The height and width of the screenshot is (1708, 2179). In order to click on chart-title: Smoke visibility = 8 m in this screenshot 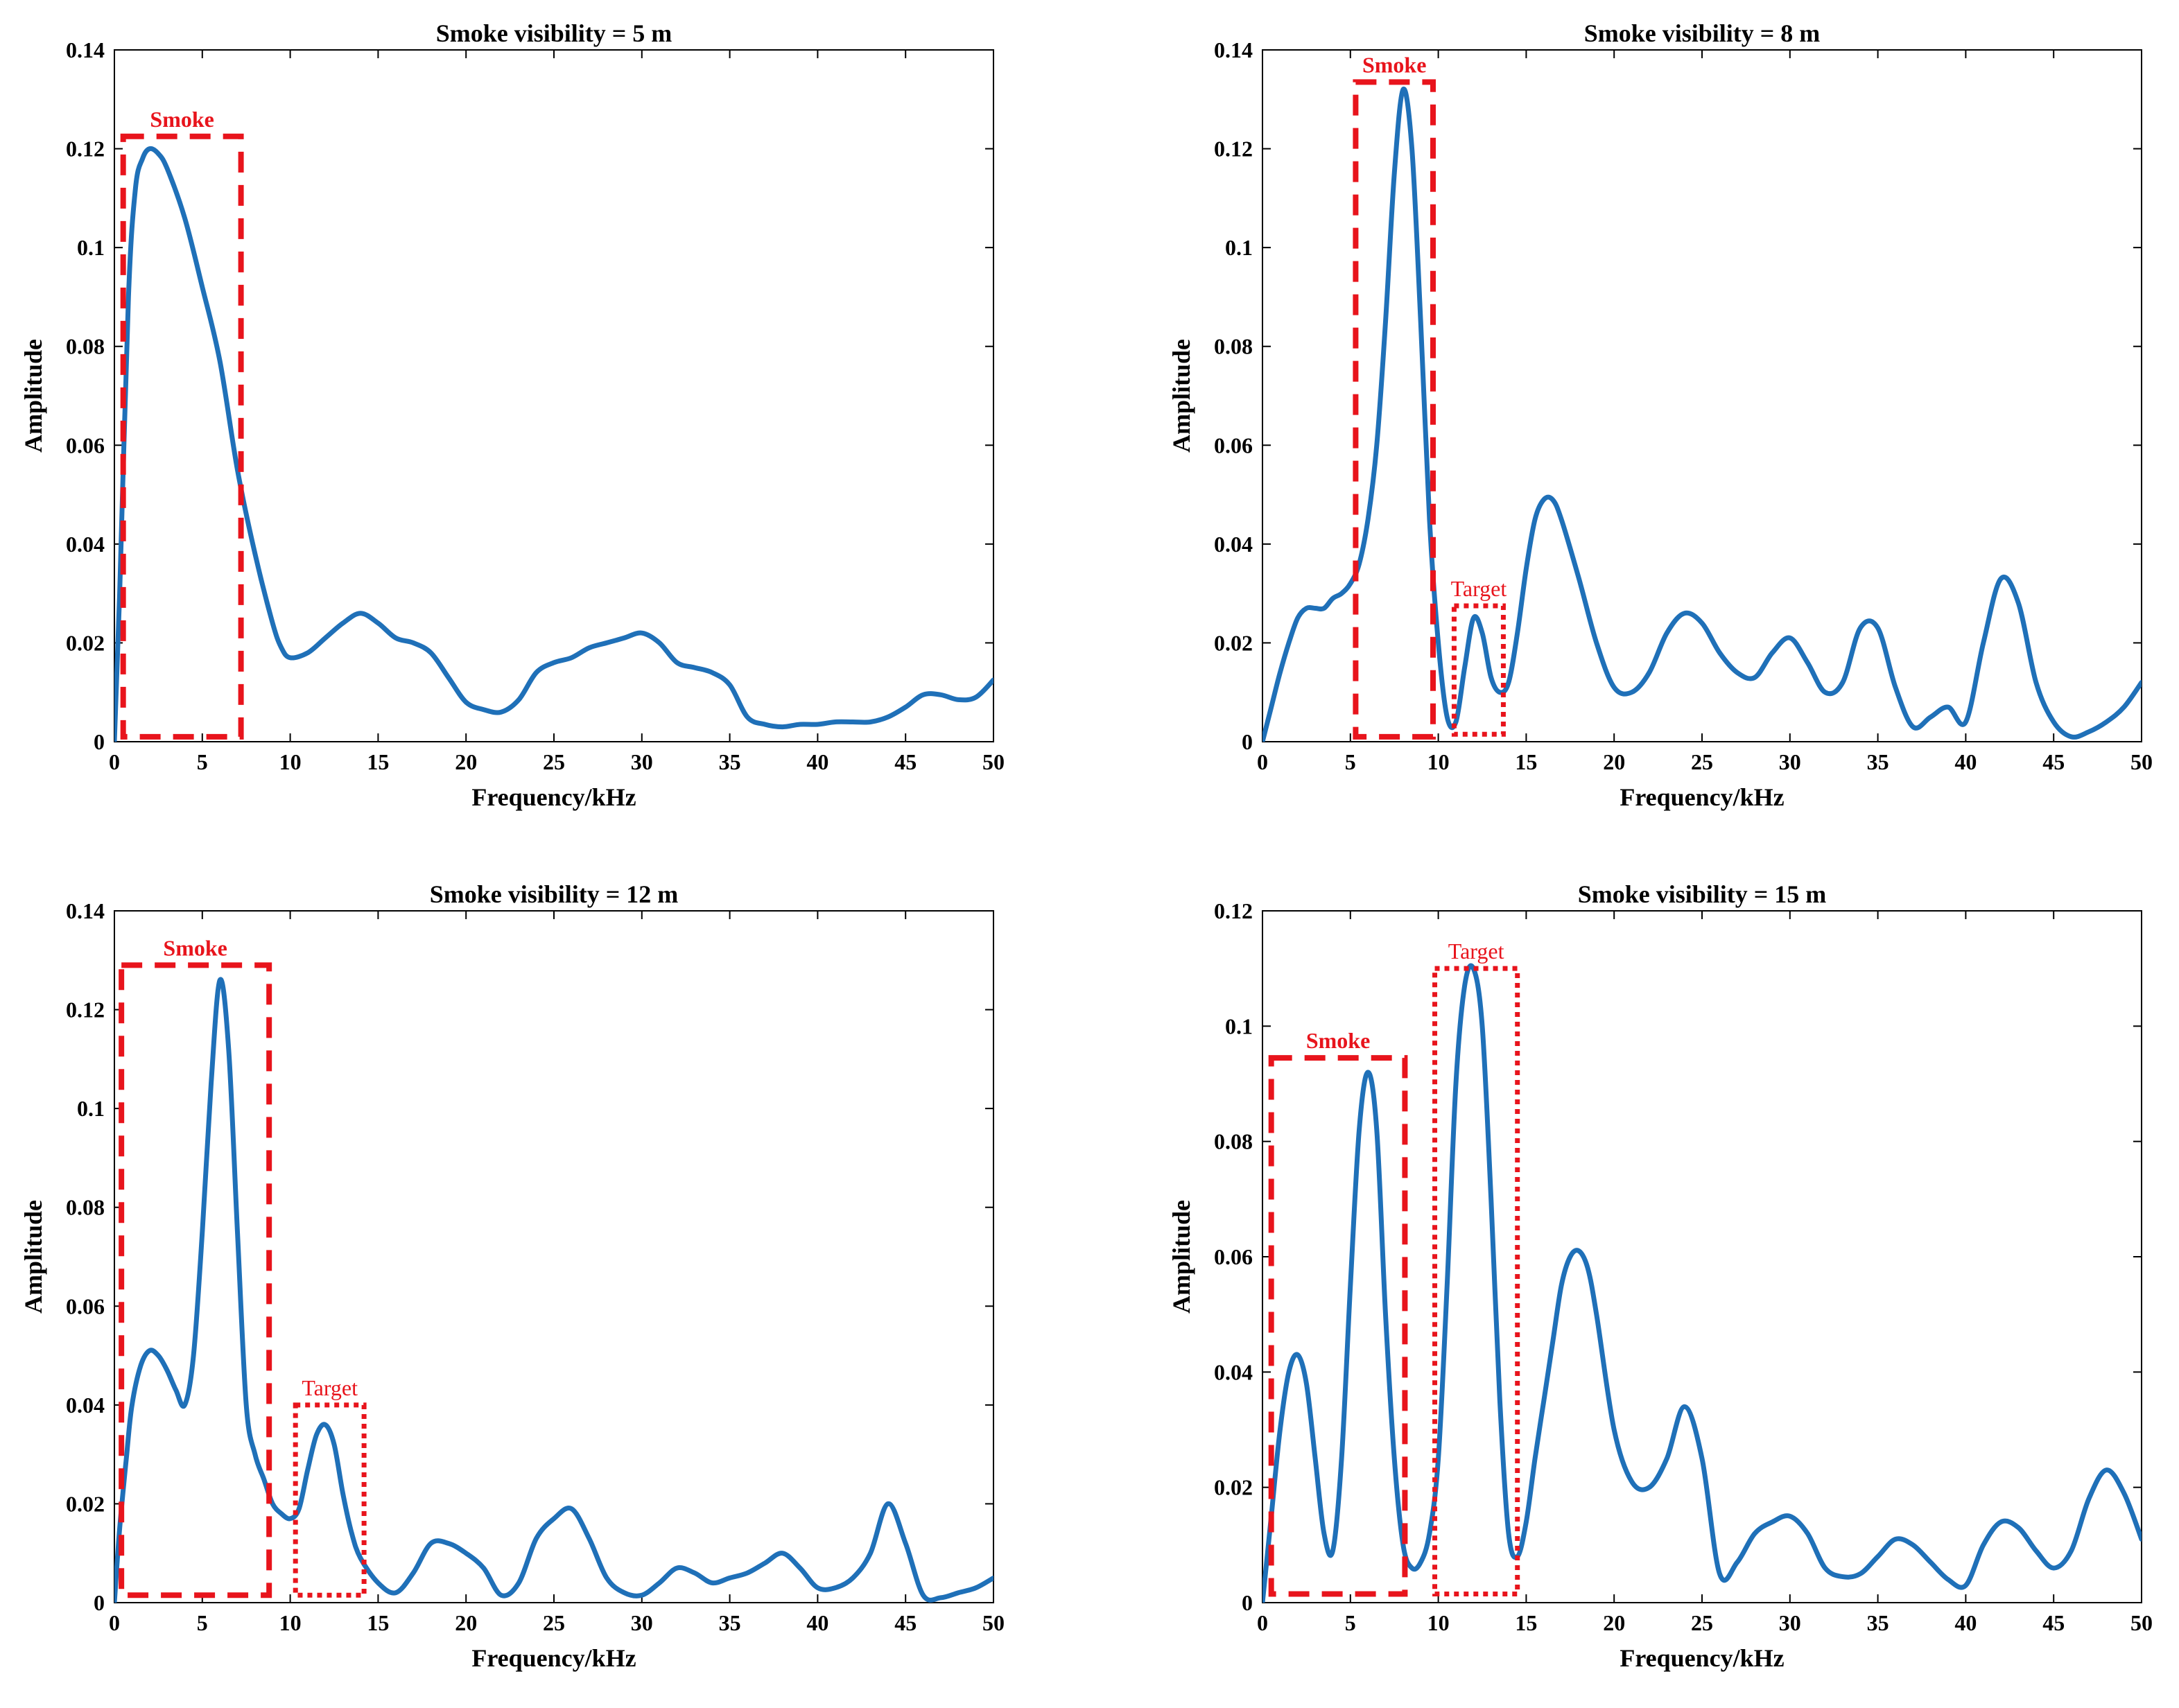, I will do `click(1702, 33)`.